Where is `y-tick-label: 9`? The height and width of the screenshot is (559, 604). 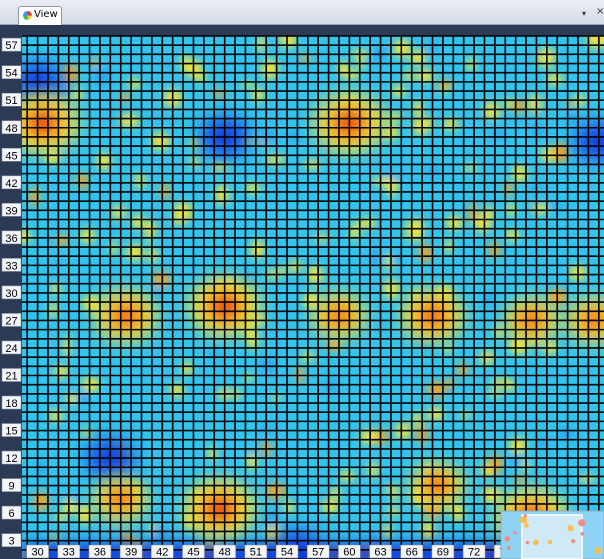 y-tick-label: 9 is located at coordinates (11, 487).